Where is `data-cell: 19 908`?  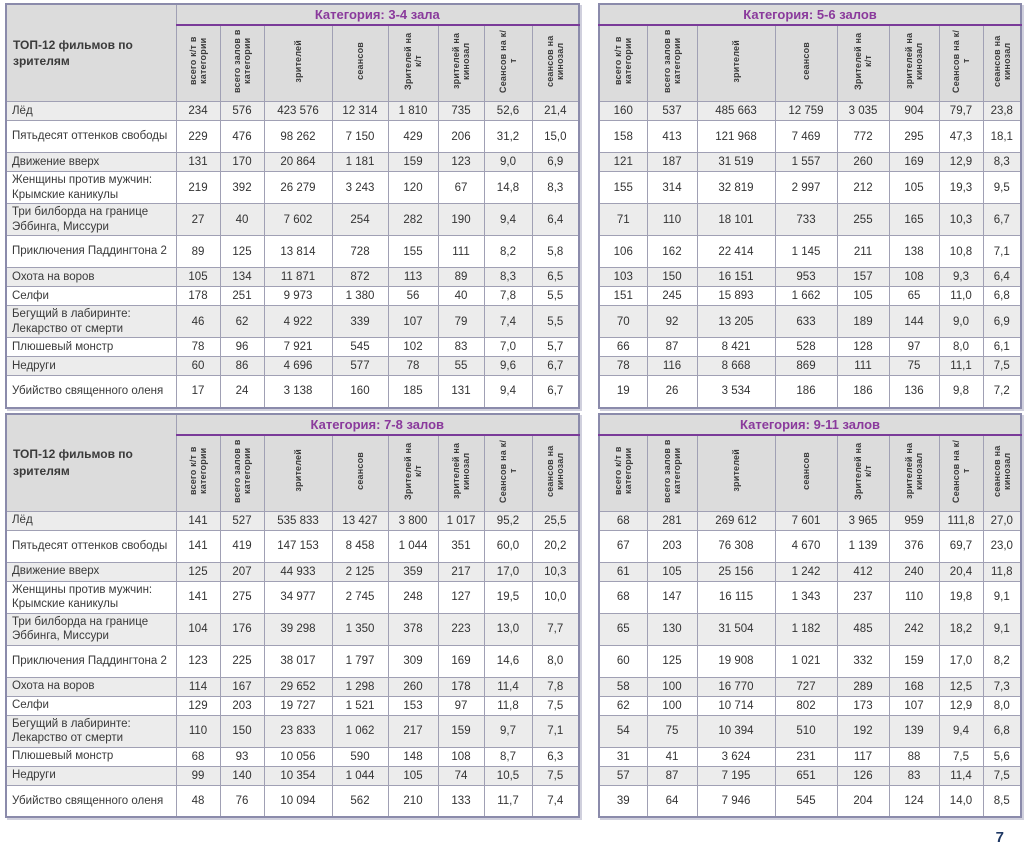 data-cell: 19 908 is located at coordinates (736, 661).